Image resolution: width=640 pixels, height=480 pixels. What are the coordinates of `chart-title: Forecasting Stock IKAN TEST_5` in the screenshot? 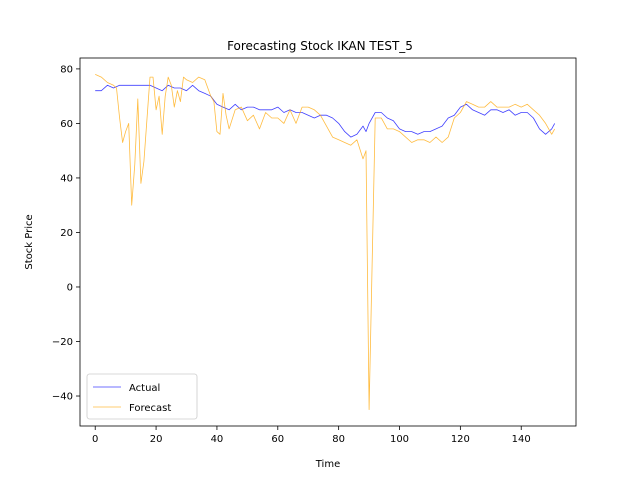 It's located at (320, 46).